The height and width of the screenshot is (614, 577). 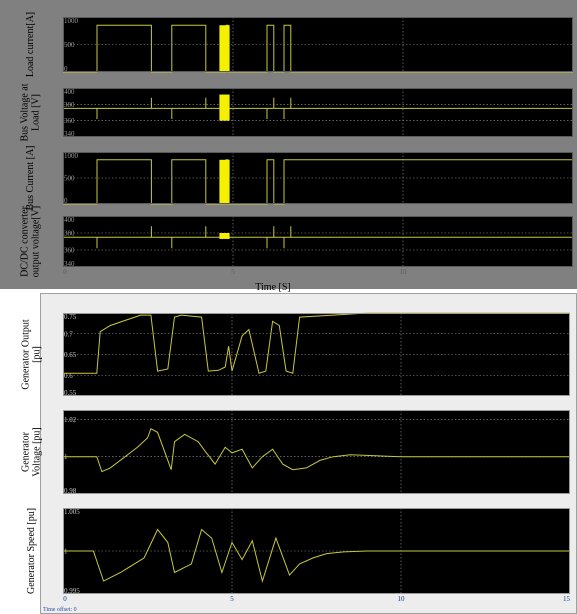 I want to click on top-panel-3: 0 500 1000 Bus Current [A], so click(x=299, y=178).